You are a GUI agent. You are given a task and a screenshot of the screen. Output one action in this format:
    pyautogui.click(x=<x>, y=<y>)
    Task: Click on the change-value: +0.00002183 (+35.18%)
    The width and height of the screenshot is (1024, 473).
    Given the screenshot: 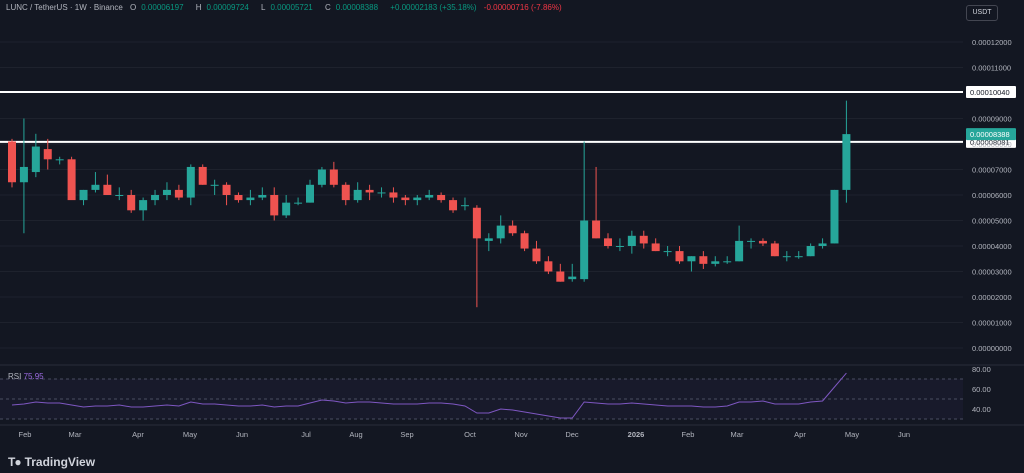 What is the action you would take?
    pyautogui.click(x=433, y=7)
    